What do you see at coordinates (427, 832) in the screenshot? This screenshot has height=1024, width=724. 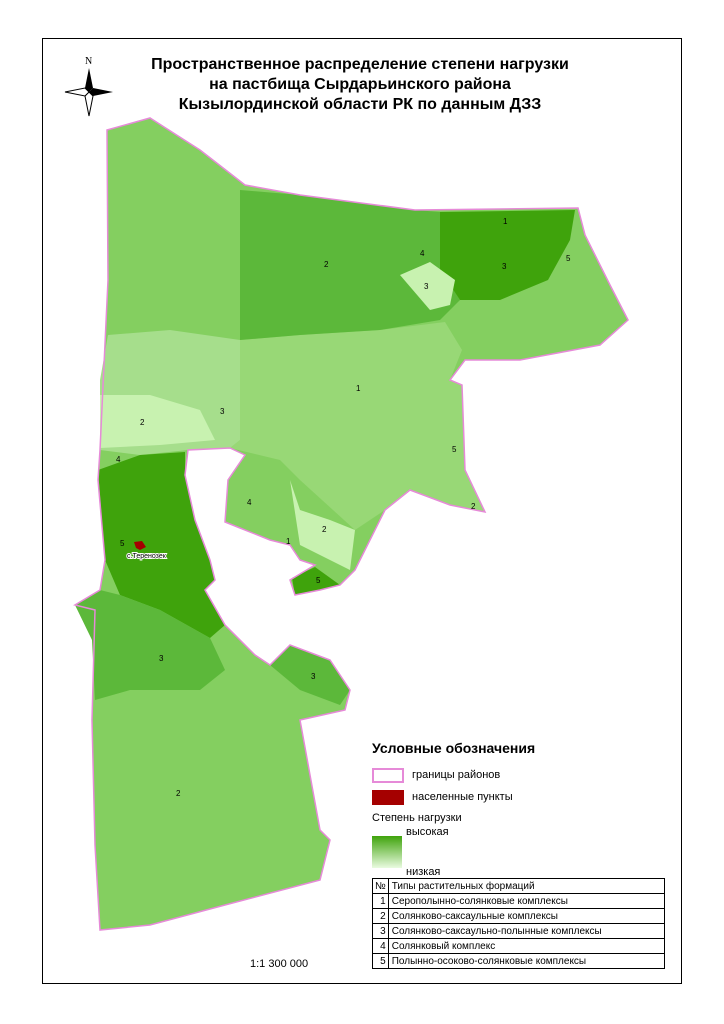 I see `high-label: высокая` at bounding box center [427, 832].